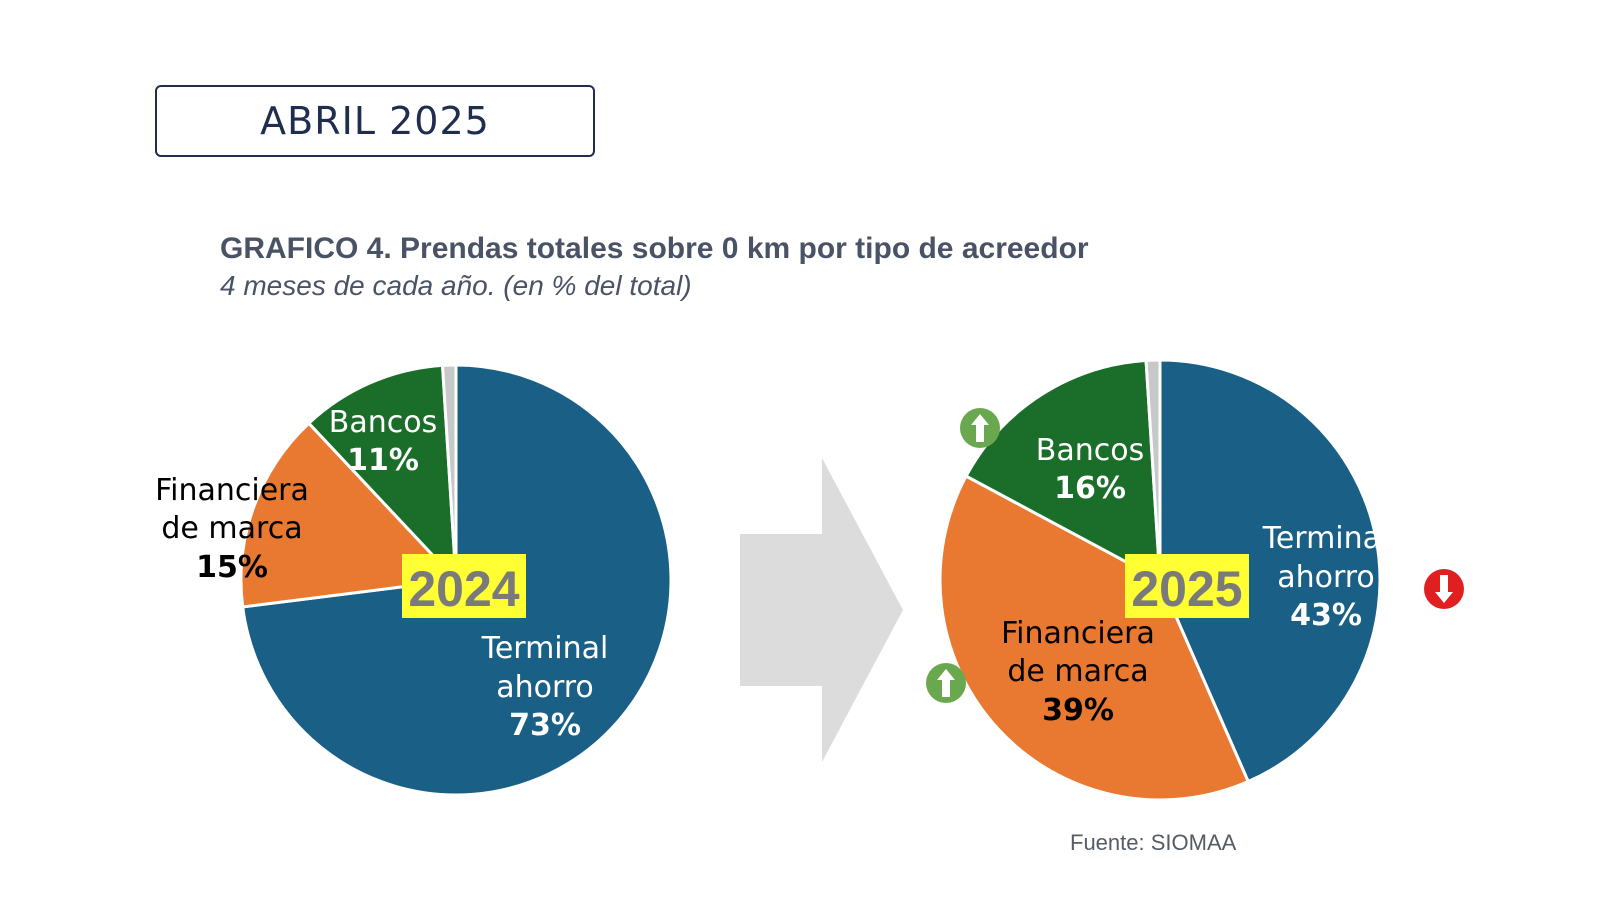 This screenshot has width=1600, height=898. I want to click on pie-slice-2025-bancos, so click(1063, 470).